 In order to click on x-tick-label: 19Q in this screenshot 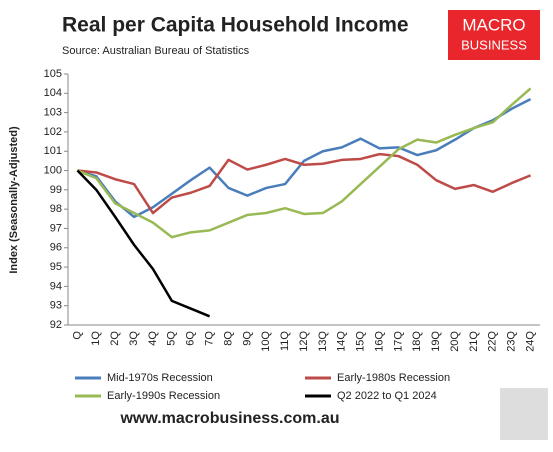, I will do `click(436, 341)`.